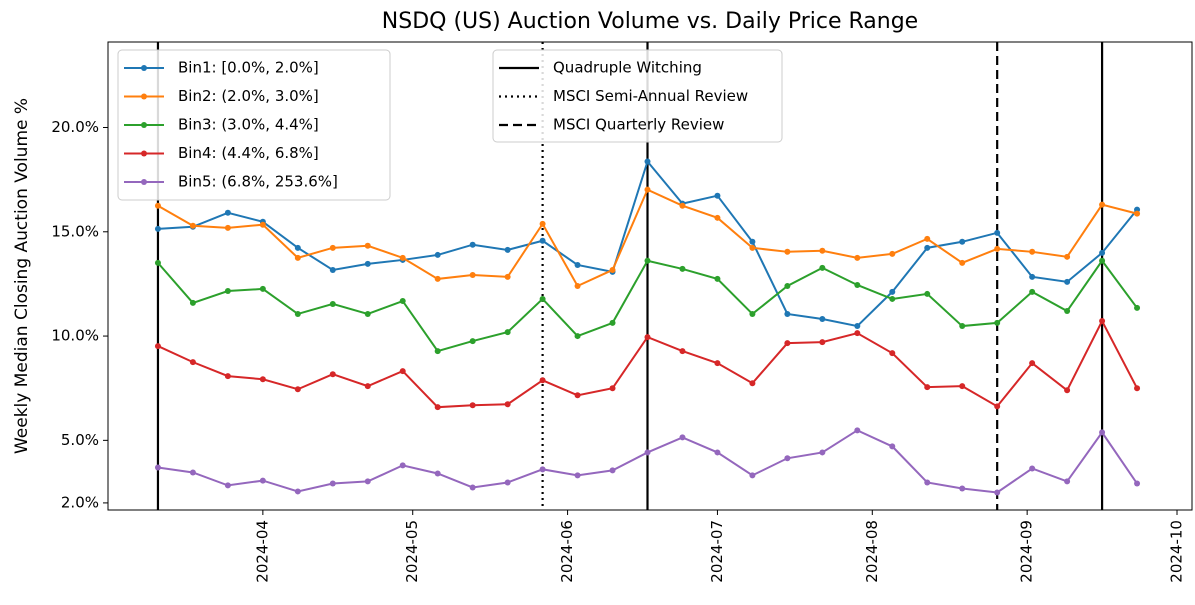 This screenshot has width=1195, height=605. I want to click on y-tick-label: 15.0%, so click(75, 231).